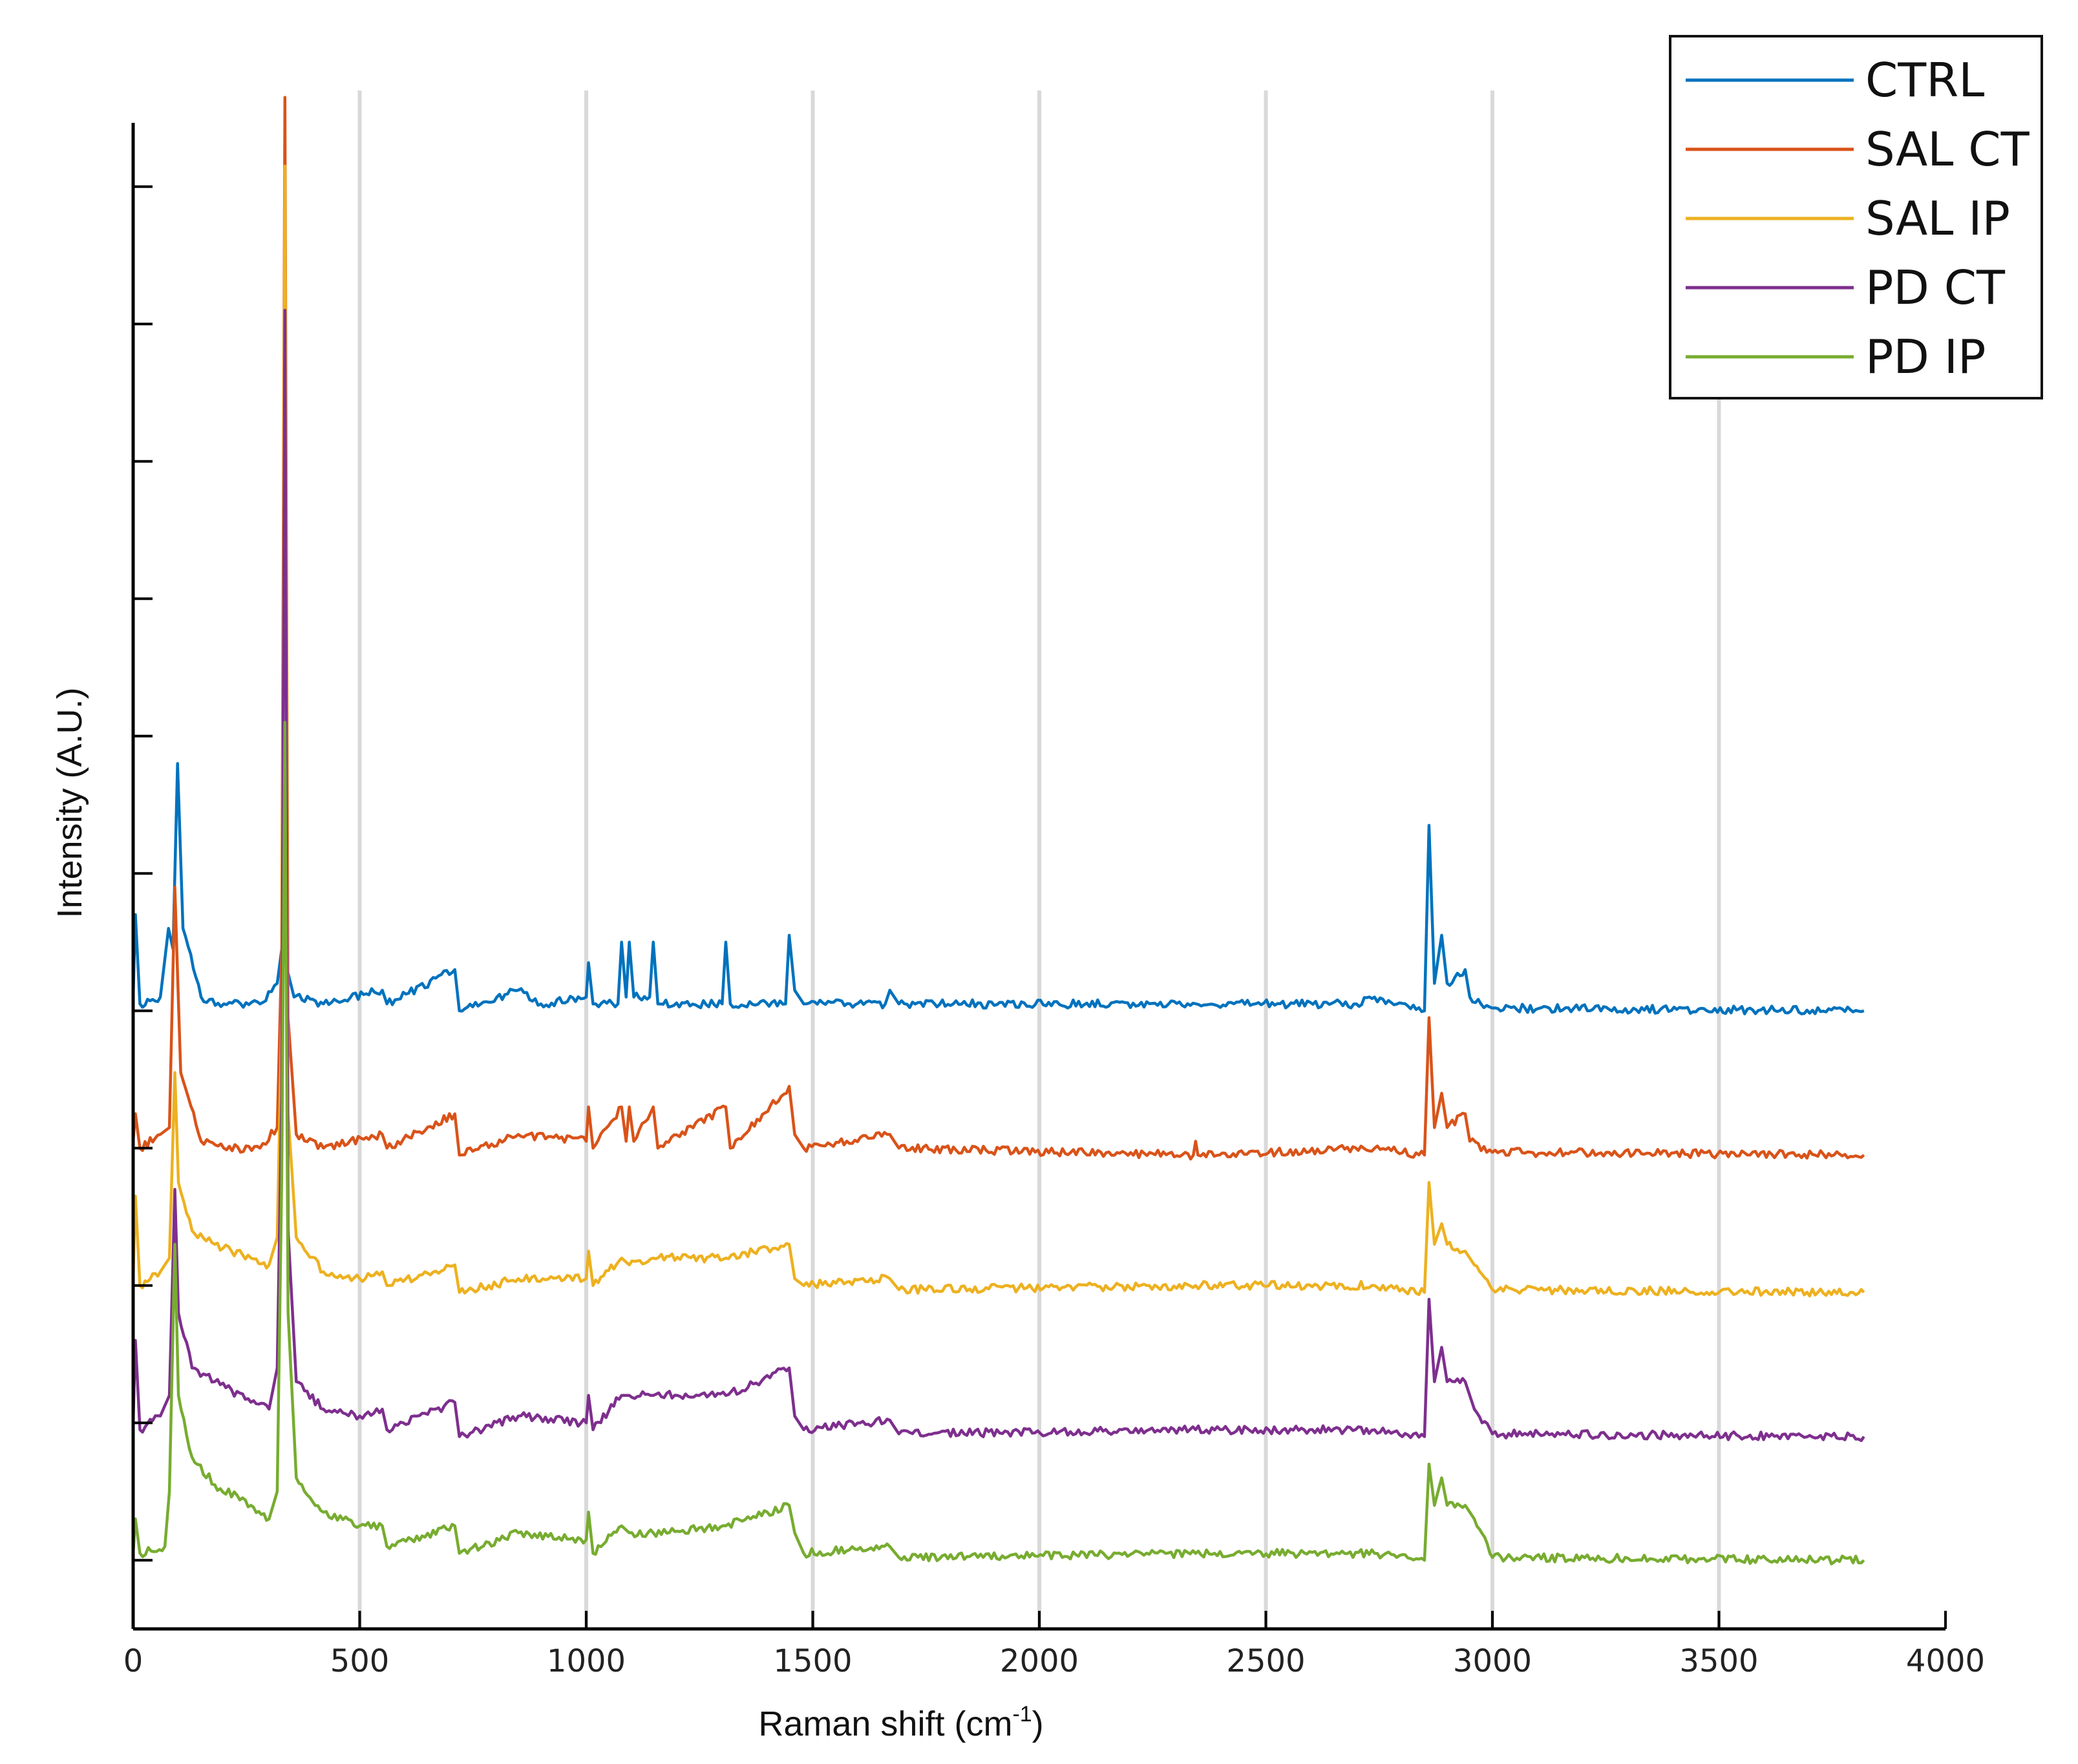 Image resolution: width=2078 pixels, height=1764 pixels. I want to click on x-tick-label-3000: 3000, so click(1492, 1661).